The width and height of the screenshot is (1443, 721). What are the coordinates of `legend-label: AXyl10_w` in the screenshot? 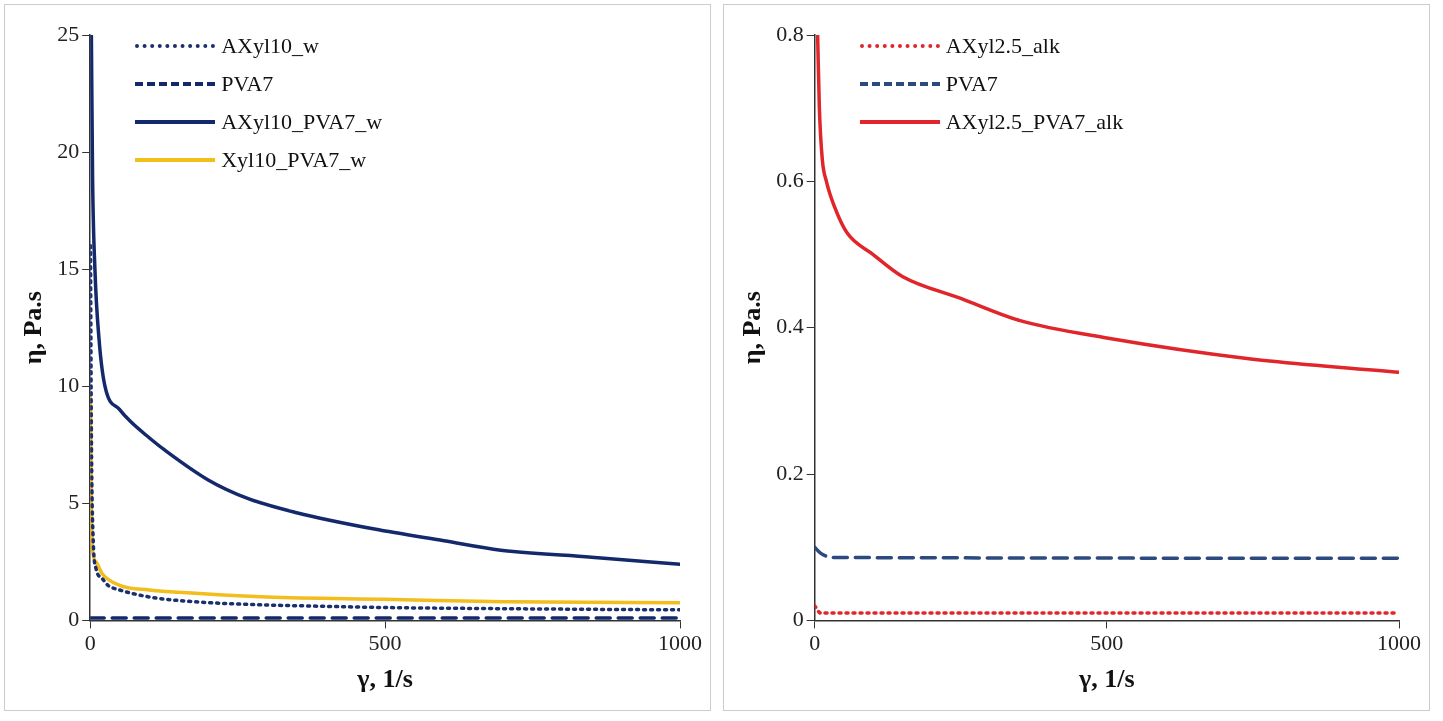 It's located at (270, 46).